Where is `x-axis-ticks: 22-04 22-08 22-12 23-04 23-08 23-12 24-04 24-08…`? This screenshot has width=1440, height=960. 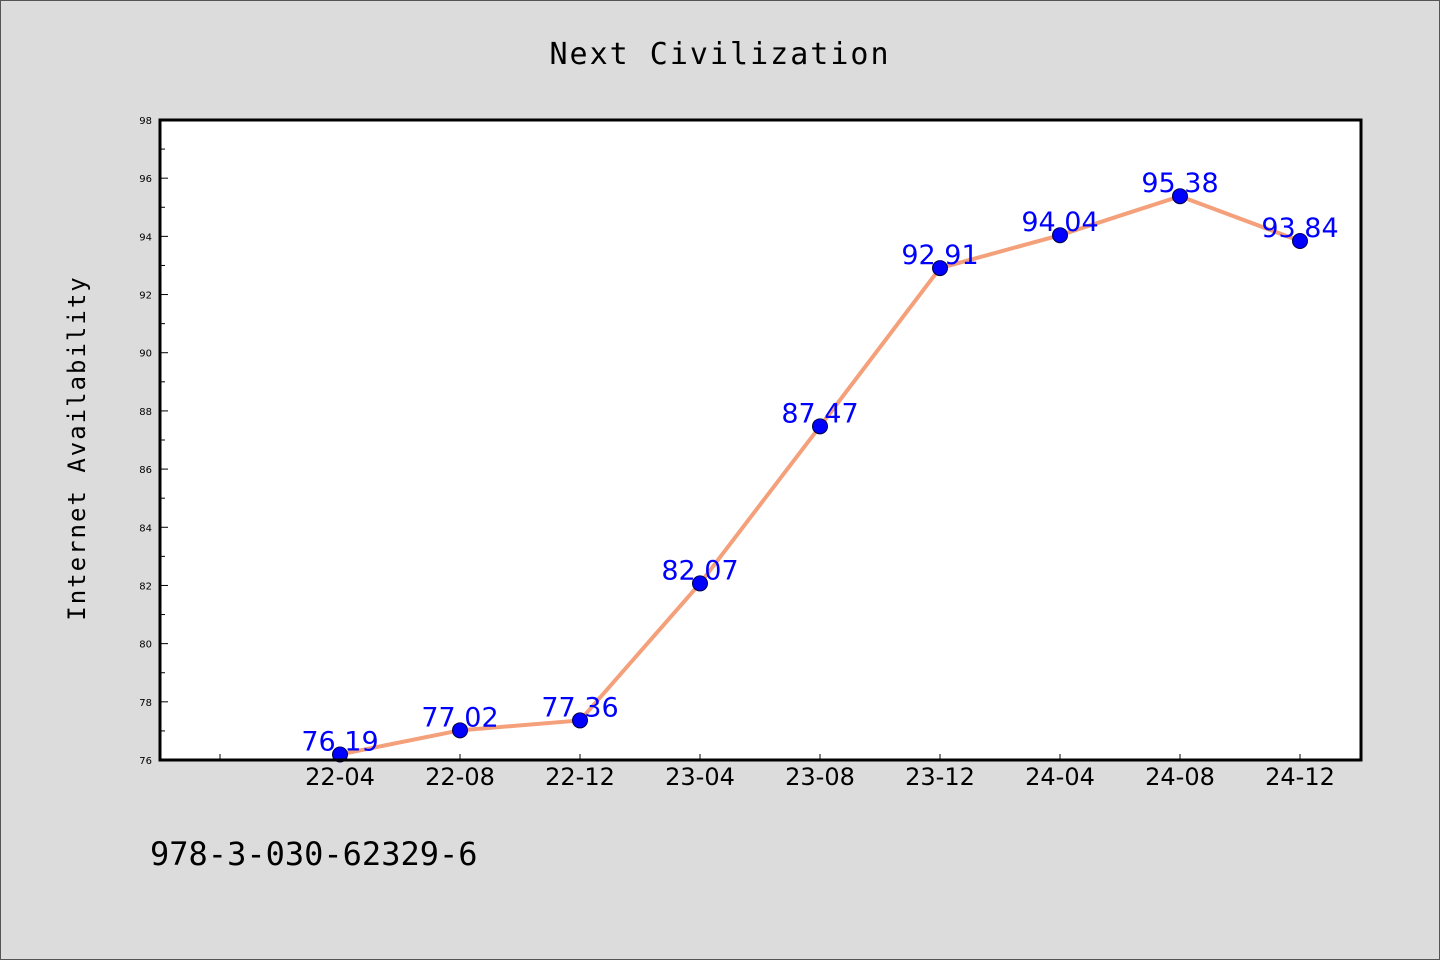
x-axis-ticks: 22-04 22-08 22-12 23-04 23-08 23-12 24-04 24-08… is located at coordinates (777, 772).